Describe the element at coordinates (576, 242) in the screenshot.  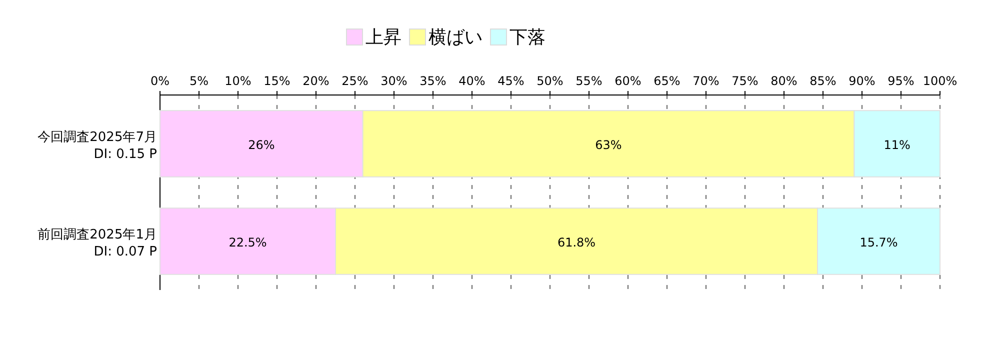
I see `data-label: 61.8%` at that location.